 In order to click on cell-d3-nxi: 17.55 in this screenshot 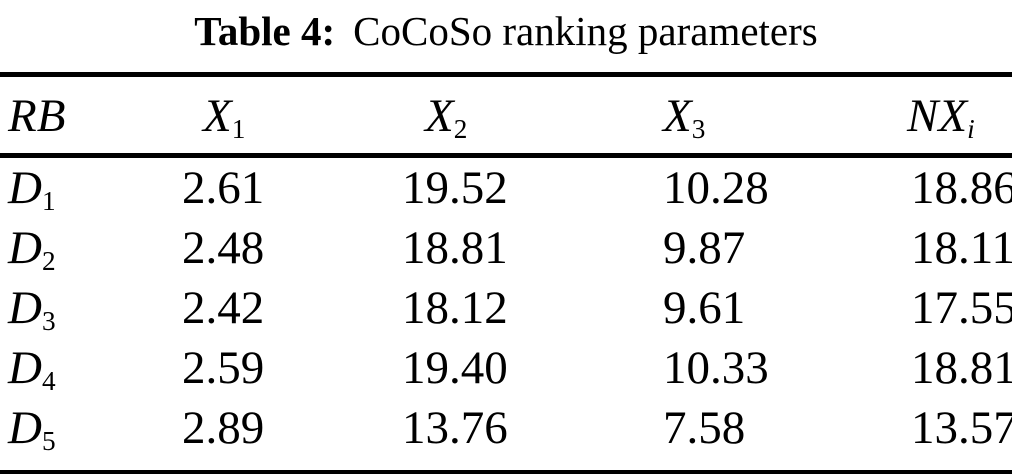, I will do `click(961, 308)`.